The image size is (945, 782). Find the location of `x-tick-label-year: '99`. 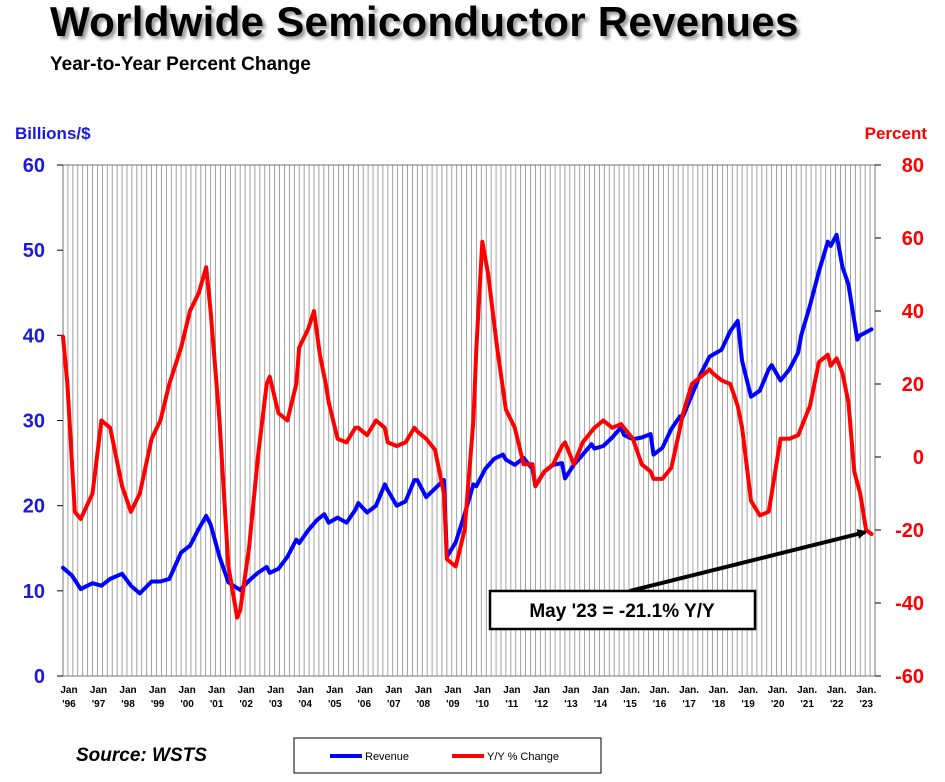

x-tick-label-year: '99 is located at coordinates (158, 704).